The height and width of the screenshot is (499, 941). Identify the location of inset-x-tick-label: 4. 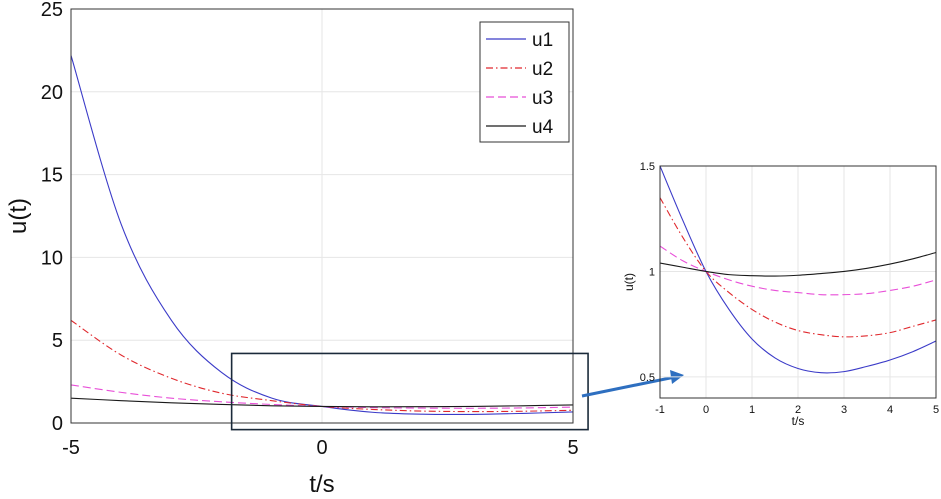
(890, 410).